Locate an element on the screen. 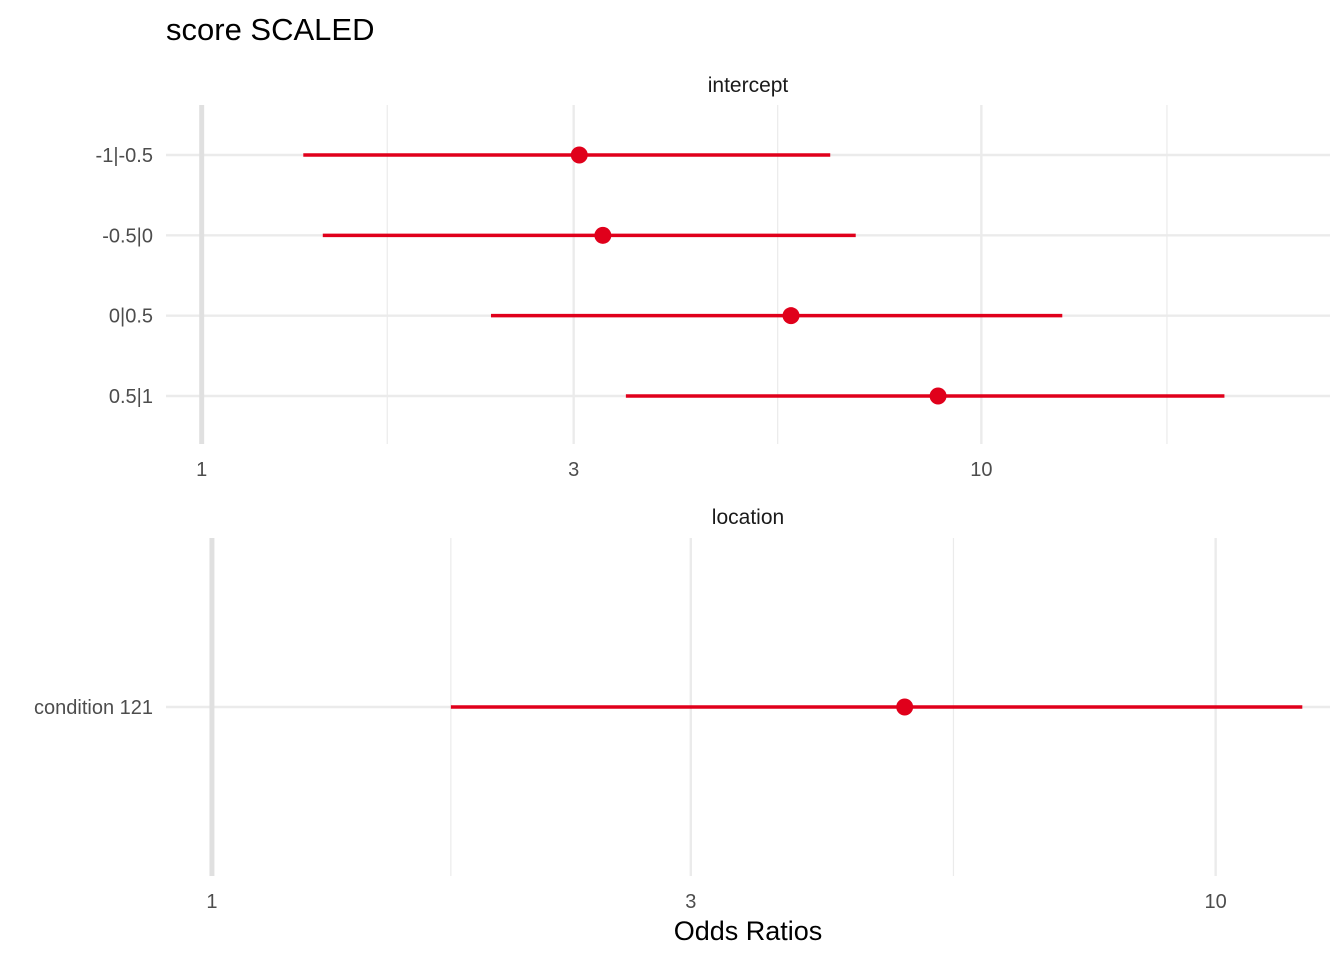 This screenshot has width=1344, height=960. y-tick-label: -1|-0.5 is located at coordinates (124, 156).